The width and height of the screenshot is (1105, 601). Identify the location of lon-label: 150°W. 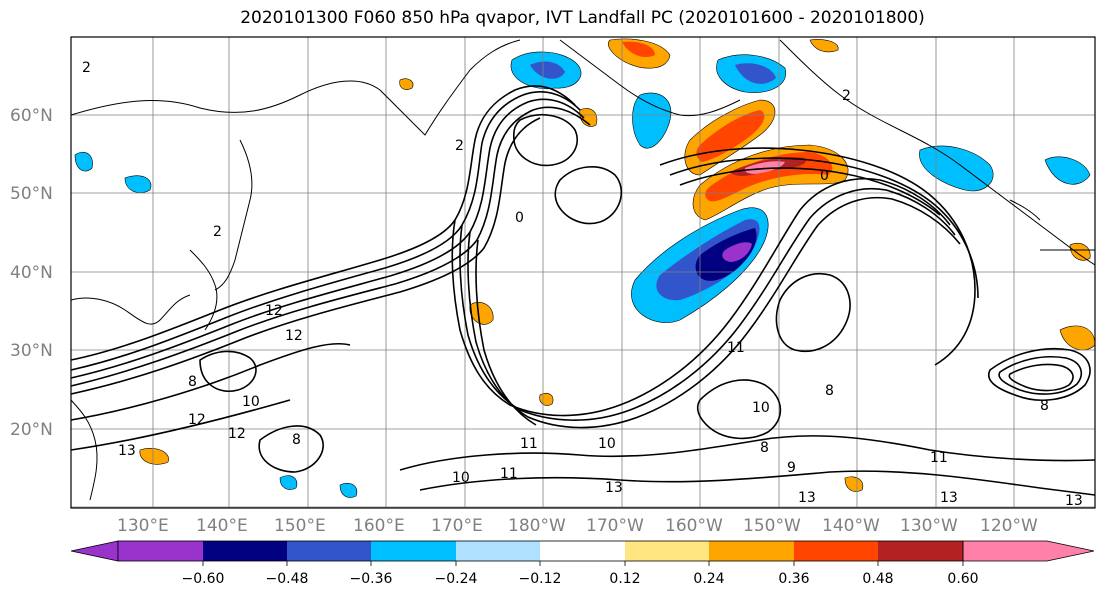
(772, 526).